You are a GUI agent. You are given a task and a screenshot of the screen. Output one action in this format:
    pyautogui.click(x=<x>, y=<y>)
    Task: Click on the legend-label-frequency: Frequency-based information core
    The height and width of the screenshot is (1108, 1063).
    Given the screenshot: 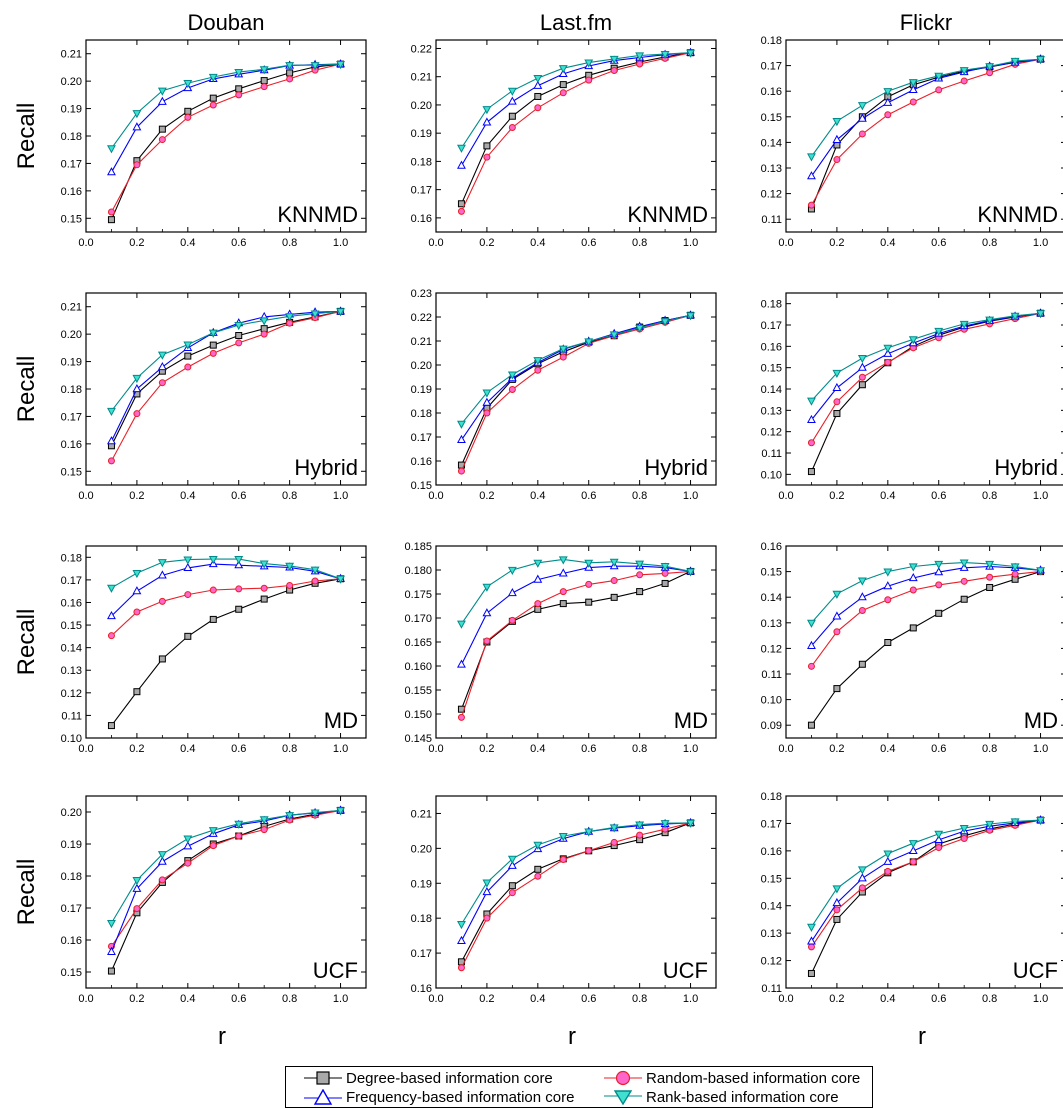 What is the action you would take?
    pyautogui.click(x=460, y=1097)
    